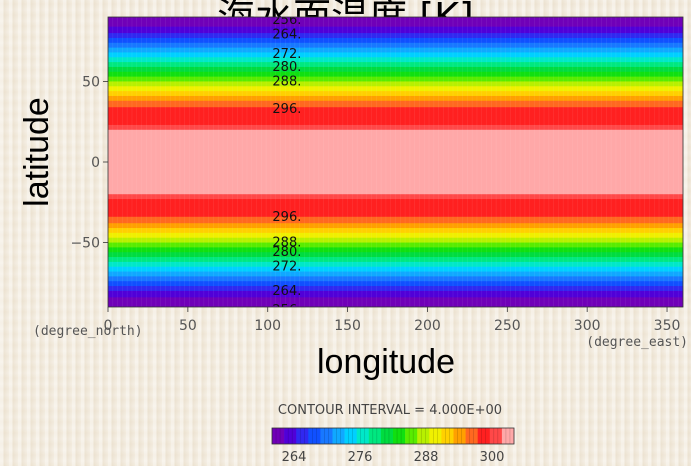 Image resolution: width=691 pixels, height=466 pixels. Describe the element at coordinates (492, 457) in the screenshot. I see `colorbar-tick-label: 300` at that location.